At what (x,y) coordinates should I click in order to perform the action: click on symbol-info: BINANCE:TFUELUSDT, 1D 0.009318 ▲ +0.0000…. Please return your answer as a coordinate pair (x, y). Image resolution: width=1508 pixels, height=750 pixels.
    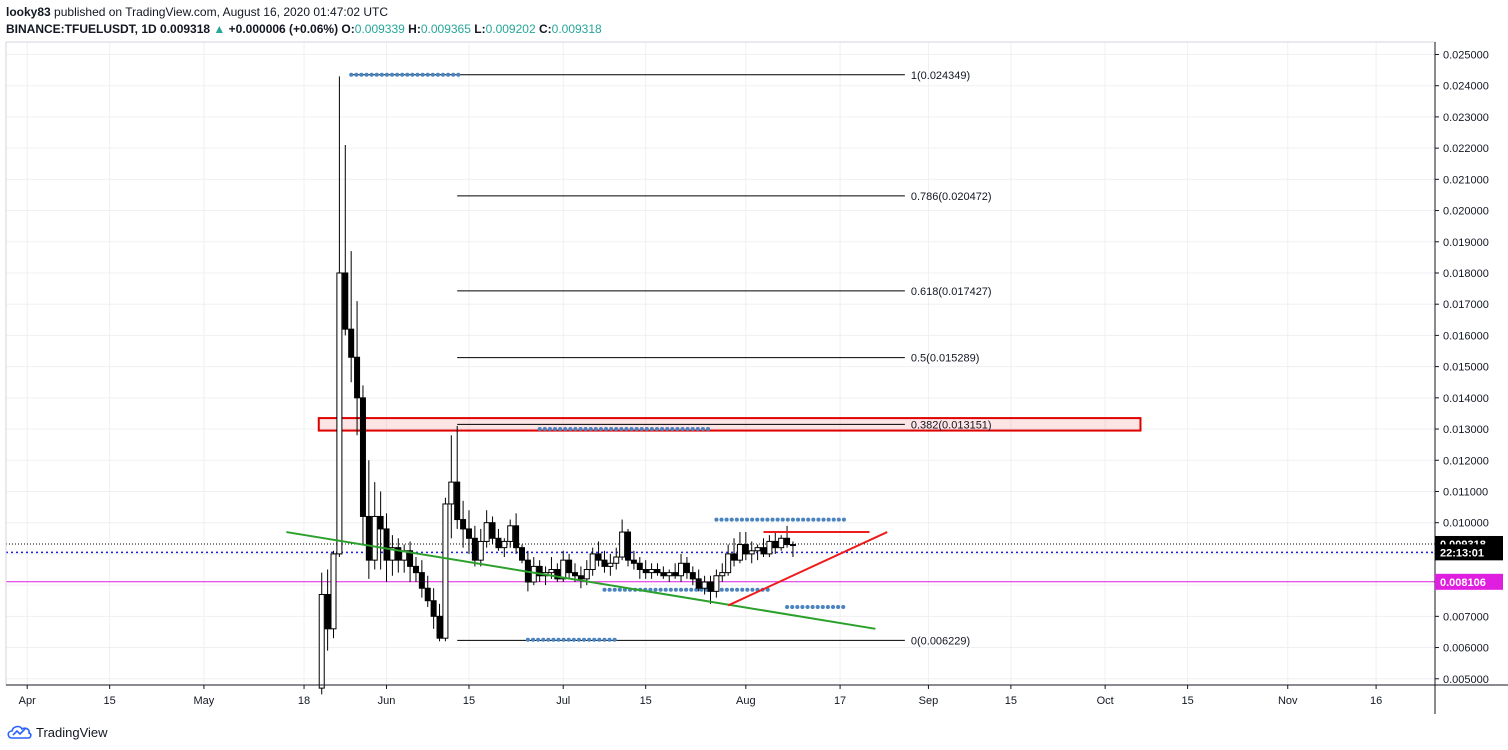
    Looking at the image, I should click on (456, 29).